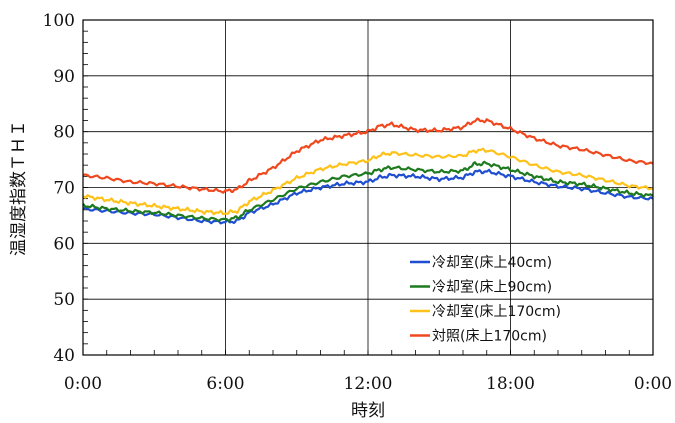 This screenshot has height=423, width=675. Describe the element at coordinates (64, 356) in the screenshot. I see `y-tick-label: 40` at that location.